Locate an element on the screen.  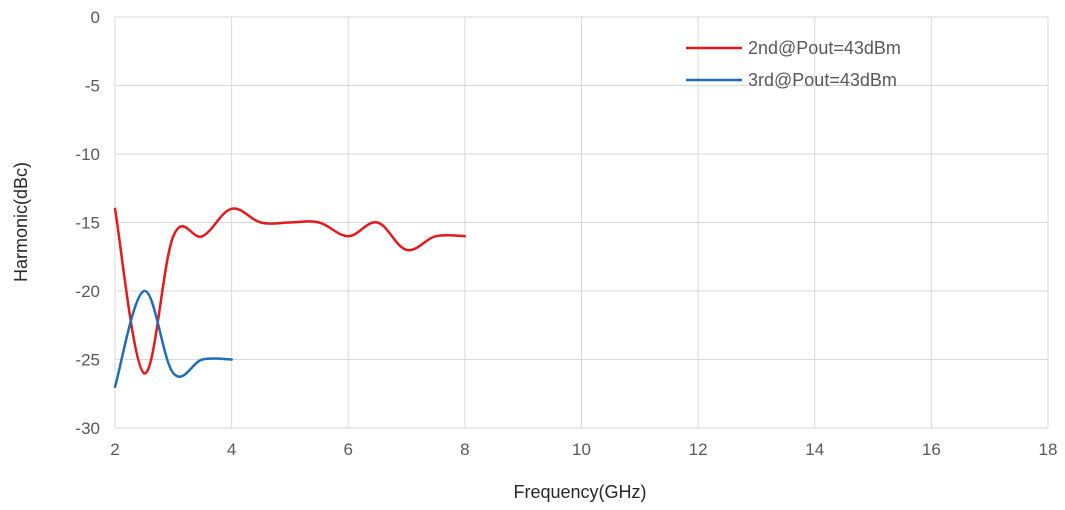
y-tick-label: -30 is located at coordinates (87, 428).